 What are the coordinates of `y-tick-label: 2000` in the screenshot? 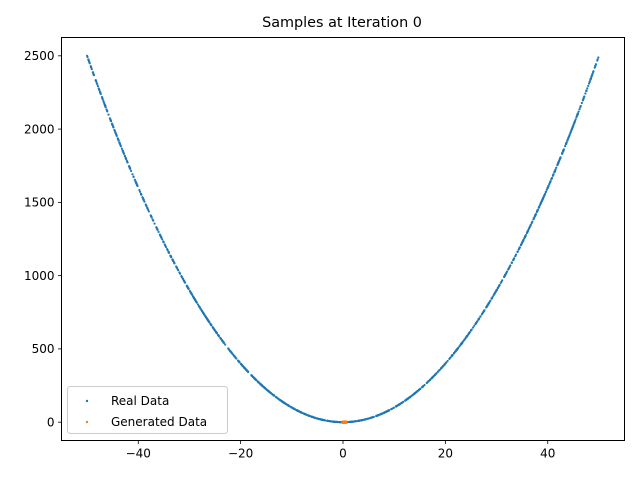 It's located at (39, 129).